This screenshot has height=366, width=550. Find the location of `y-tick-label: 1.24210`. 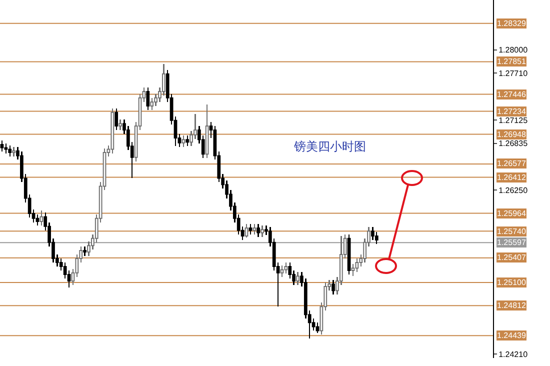

y-tick-label: 1.24210 is located at coordinates (513, 354).